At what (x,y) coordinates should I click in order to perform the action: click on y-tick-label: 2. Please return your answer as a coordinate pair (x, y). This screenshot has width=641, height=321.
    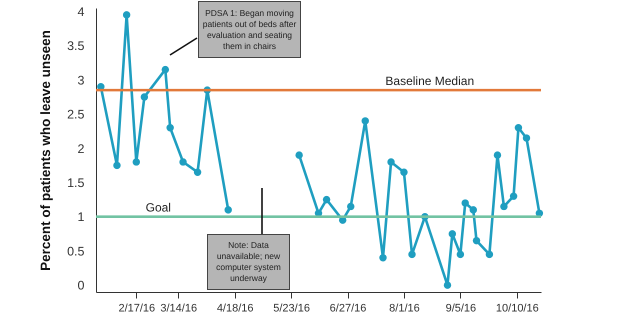
    Looking at the image, I should click on (81, 149).